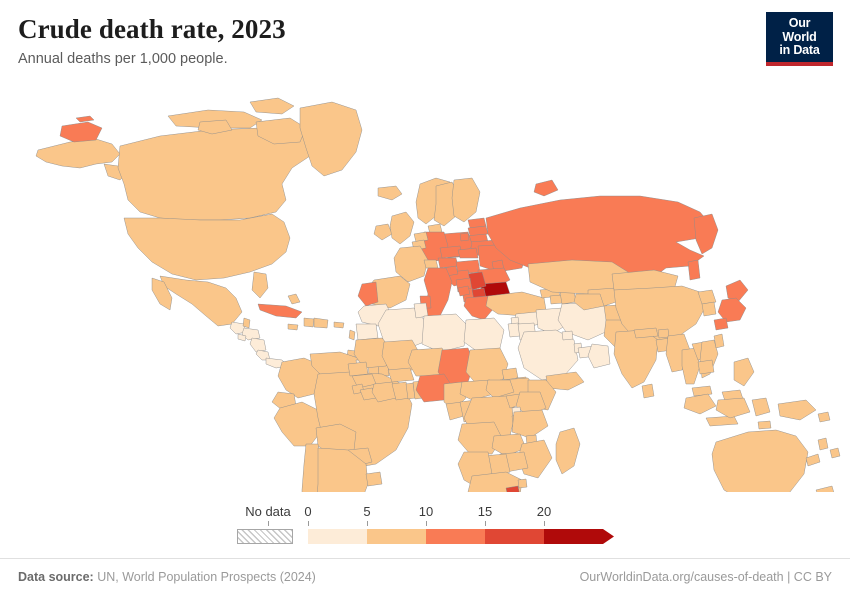 The width and height of the screenshot is (850, 600). Describe the element at coordinates (162, 294) in the screenshot. I see `country-mexico-baja` at that location.